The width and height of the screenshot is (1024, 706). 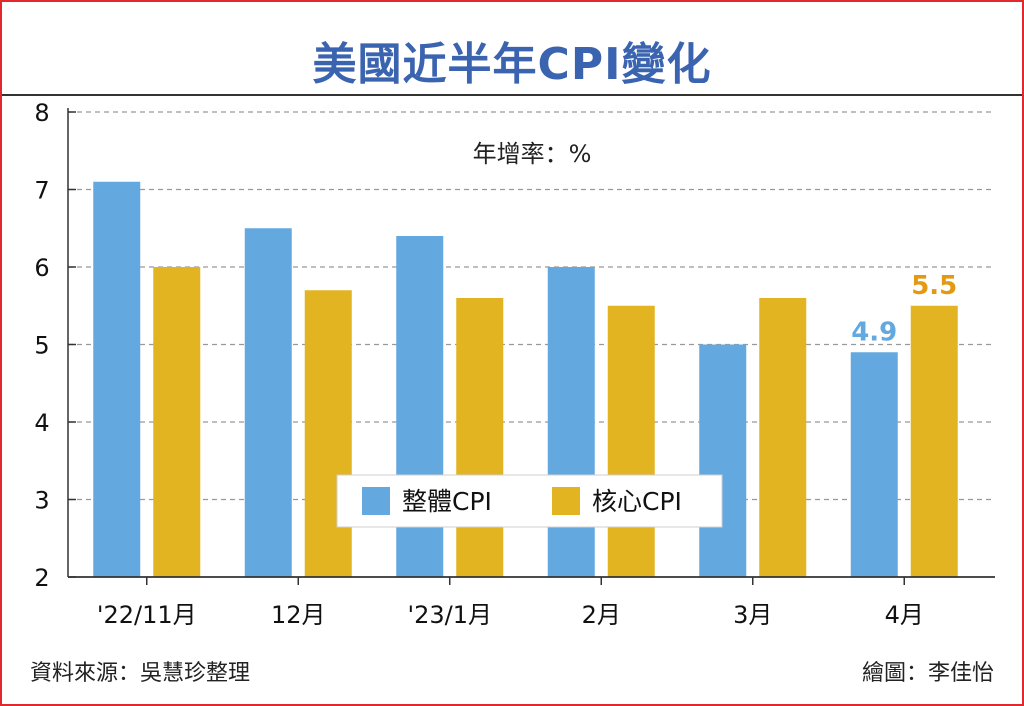 What do you see at coordinates (934, 286) in the screenshot?
I see `data-label: 5.5` at bounding box center [934, 286].